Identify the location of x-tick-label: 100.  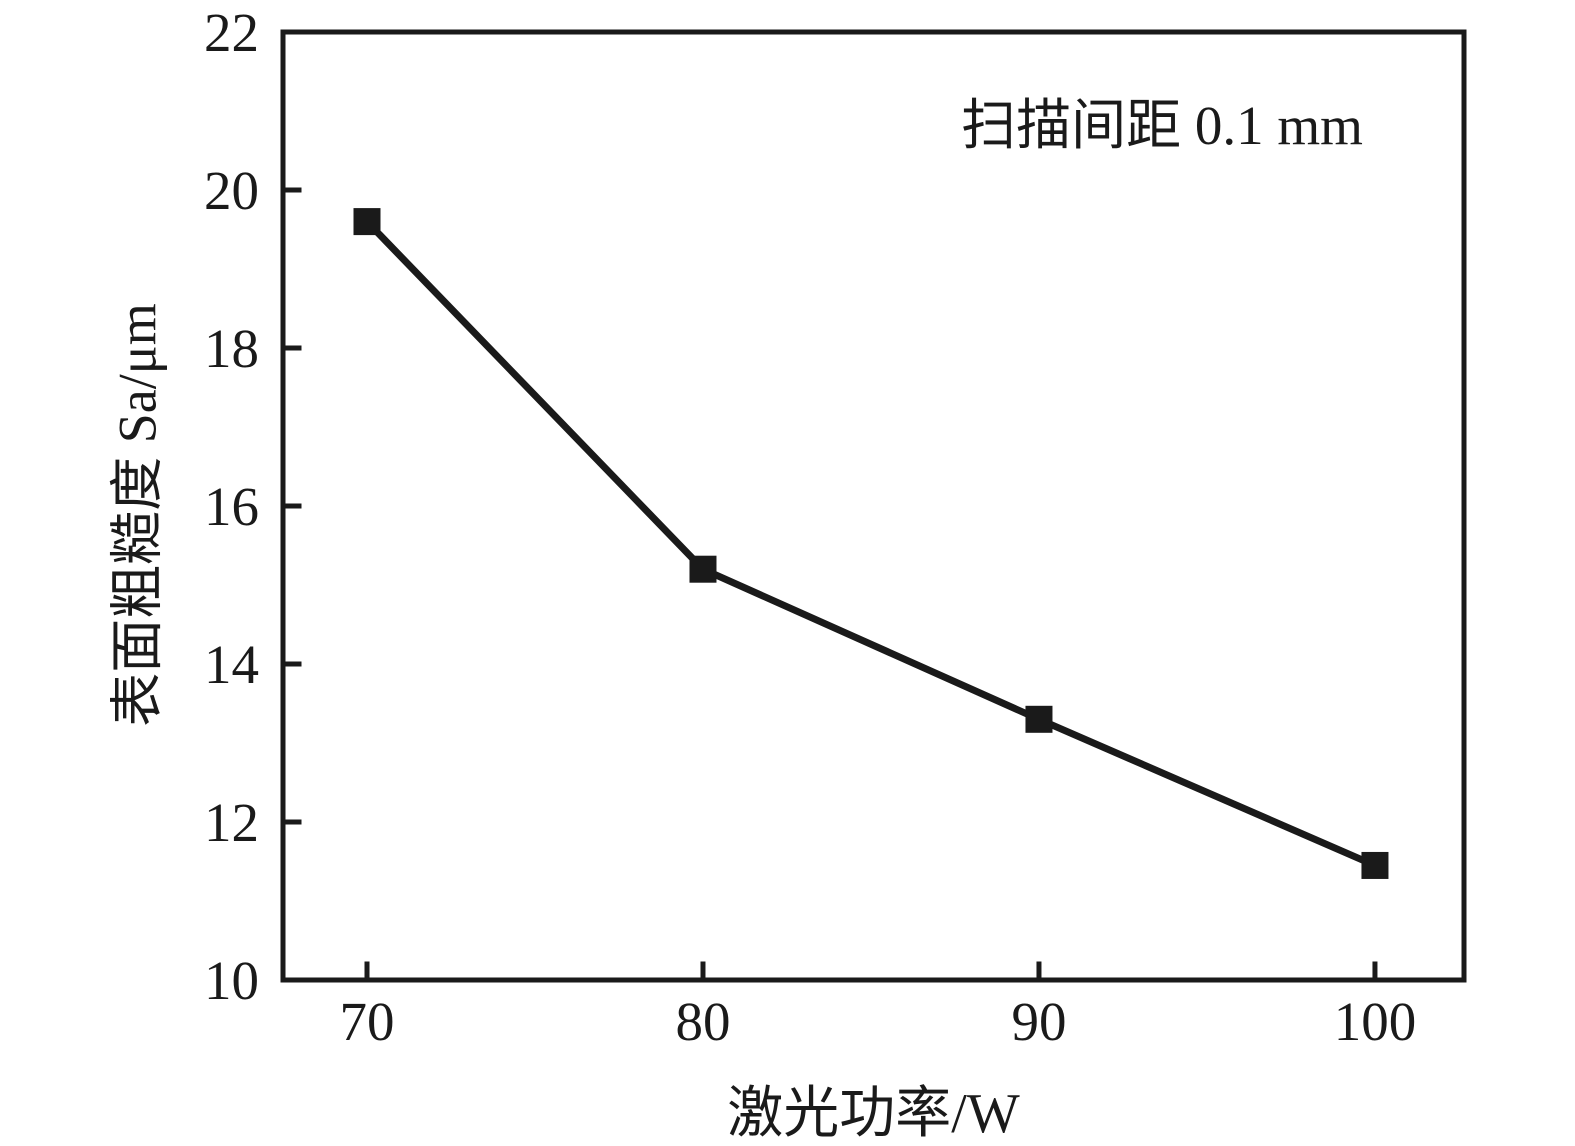
(1375, 1021).